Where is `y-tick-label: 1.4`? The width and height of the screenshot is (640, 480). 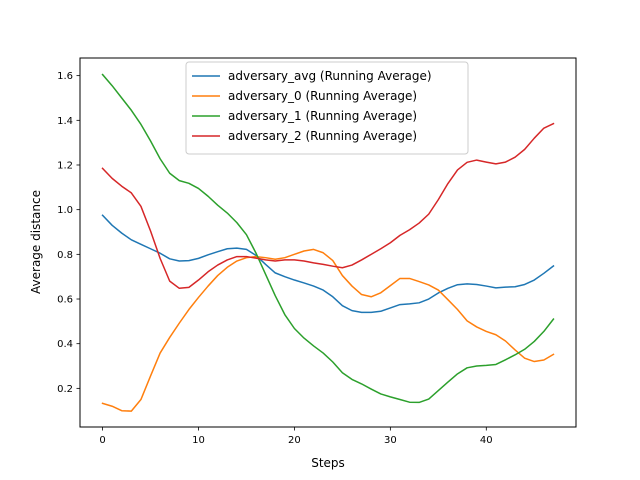 y-tick-label: 1.4 is located at coordinates (65, 121).